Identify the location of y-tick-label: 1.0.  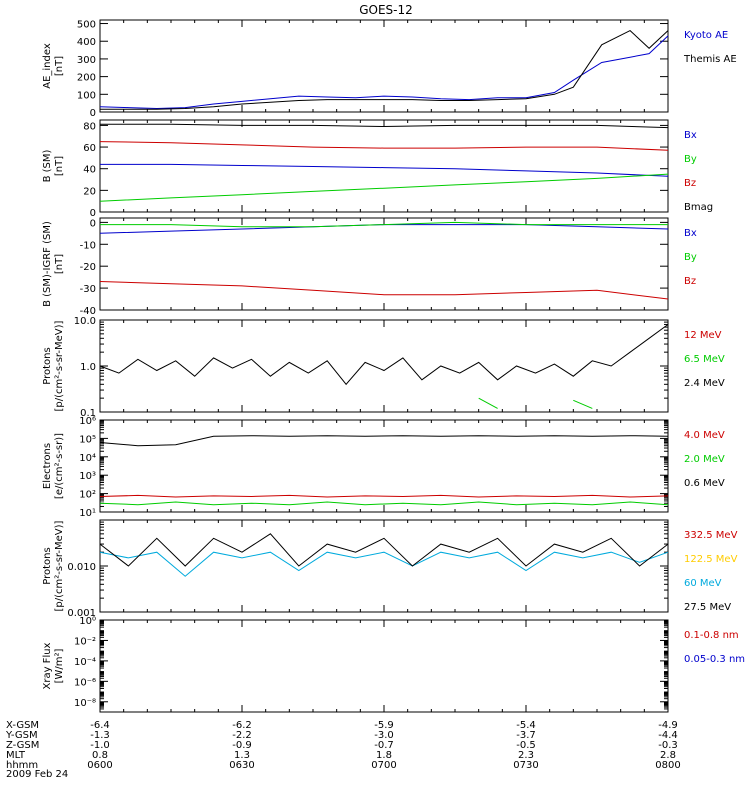
(88, 367).